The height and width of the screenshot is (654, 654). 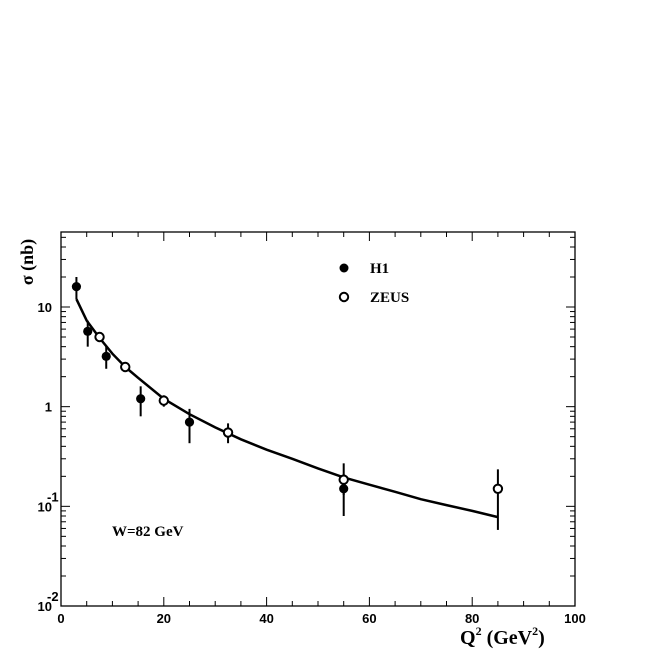 What do you see at coordinates (148, 532) in the screenshot?
I see `annotation: W=82 GeV` at bounding box center [148, 532].